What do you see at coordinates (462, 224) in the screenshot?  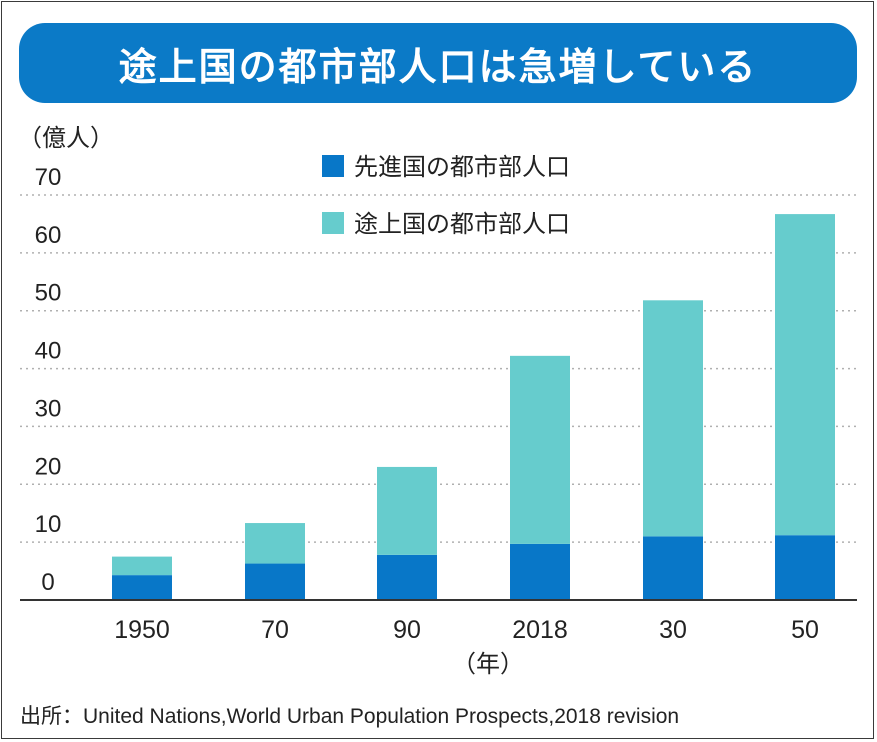 I see `legend-label-developing: 途上国の都市部人口` at bounding box center [462, 224].